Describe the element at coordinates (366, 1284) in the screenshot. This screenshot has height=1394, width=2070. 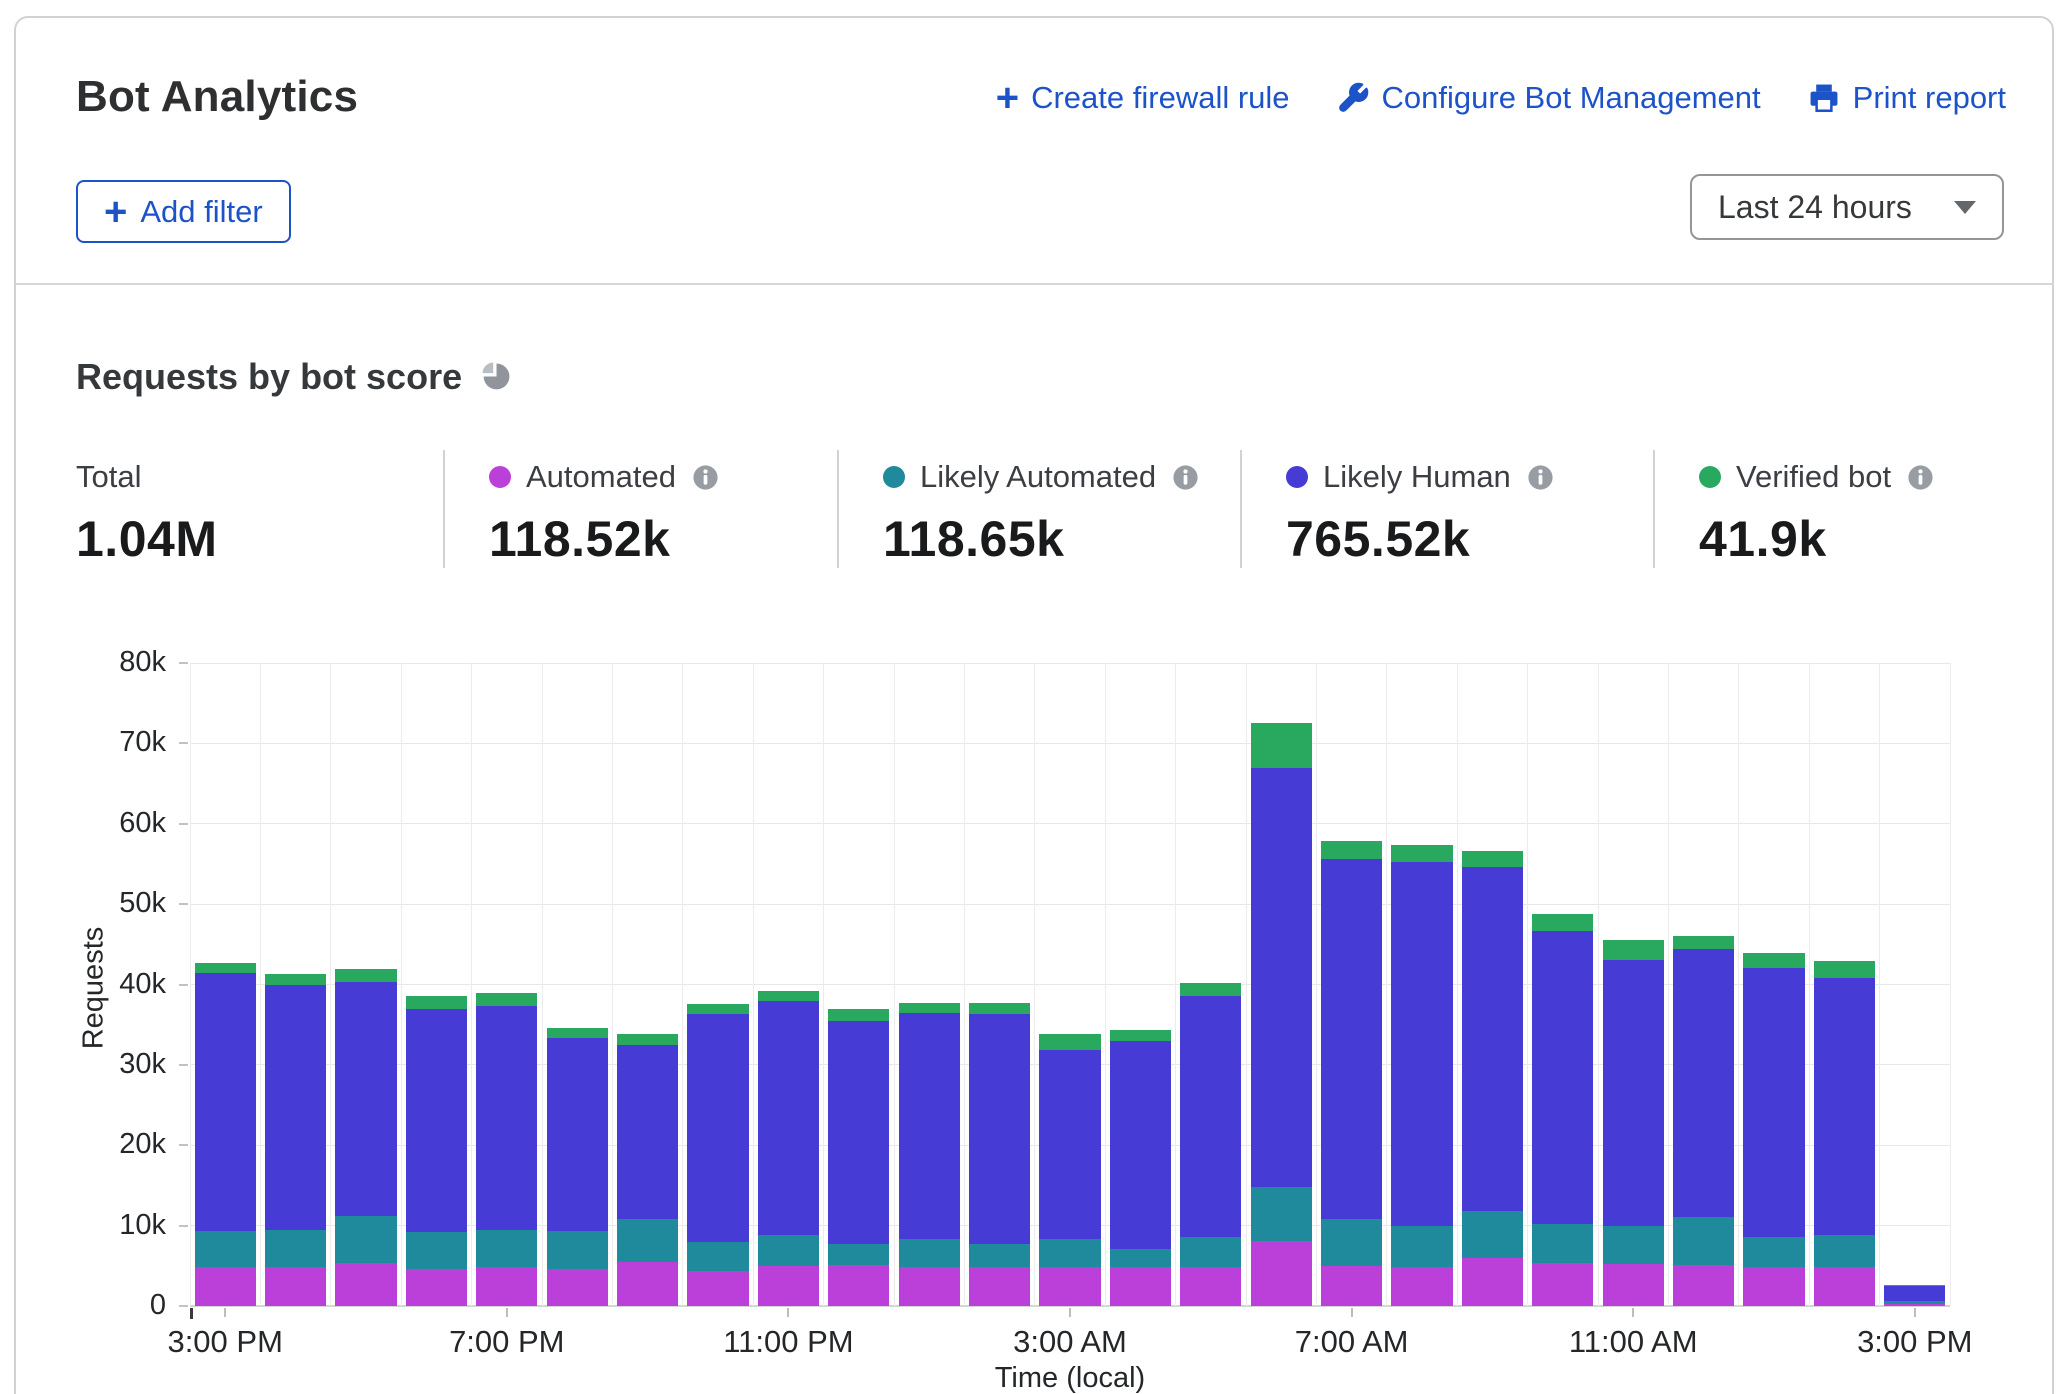
I see `bar-5:00 PM-Automated` at that location.